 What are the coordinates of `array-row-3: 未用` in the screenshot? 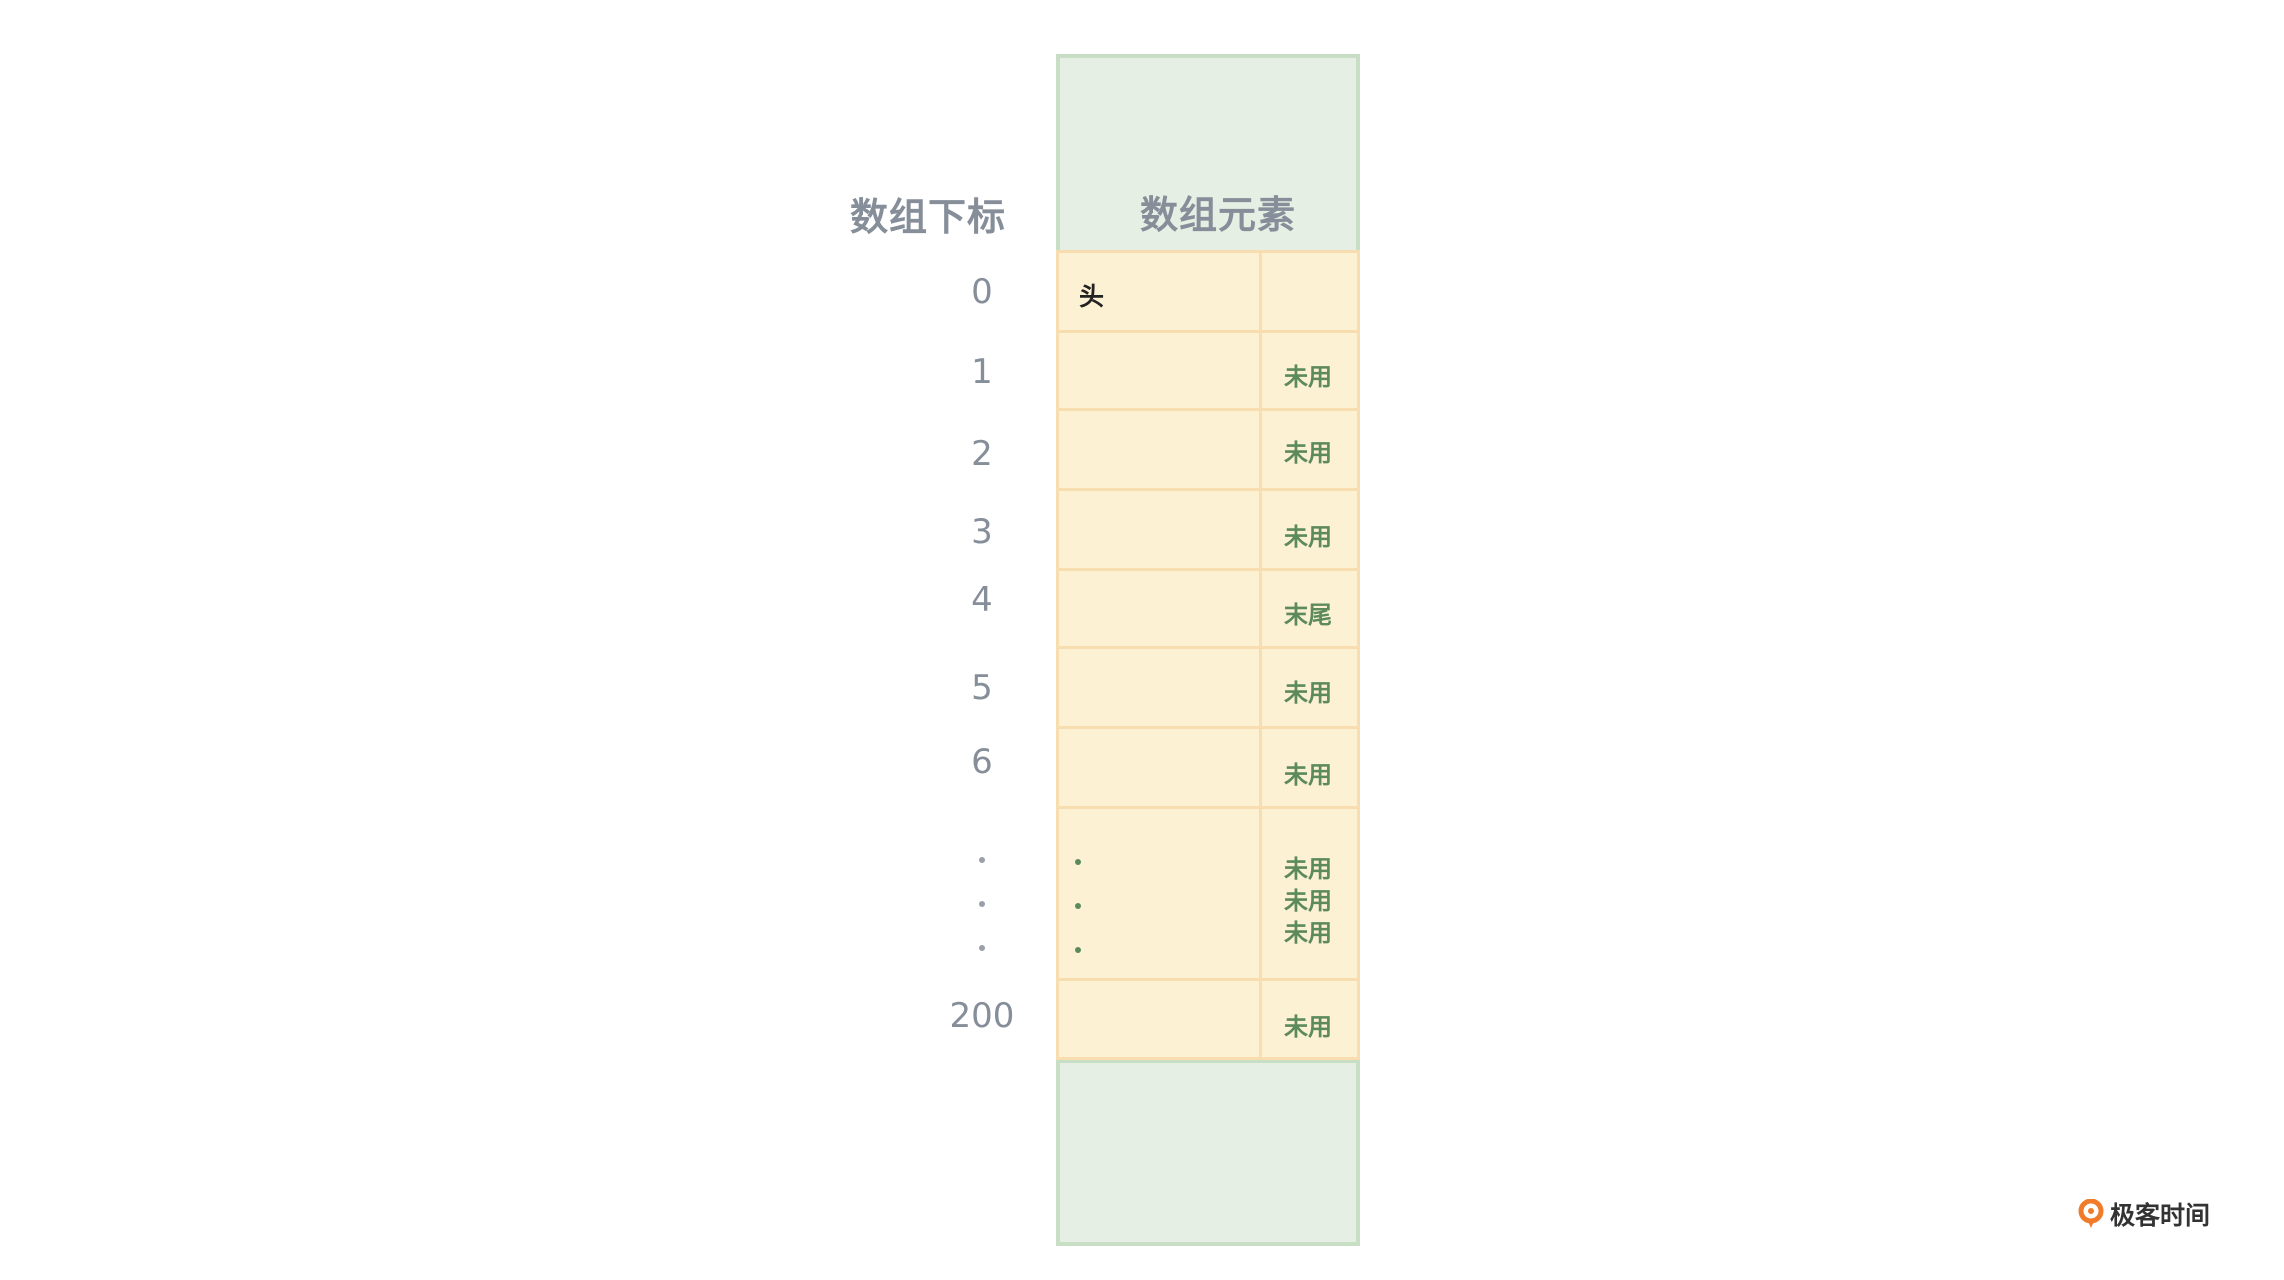 It's located at (1208, 528).